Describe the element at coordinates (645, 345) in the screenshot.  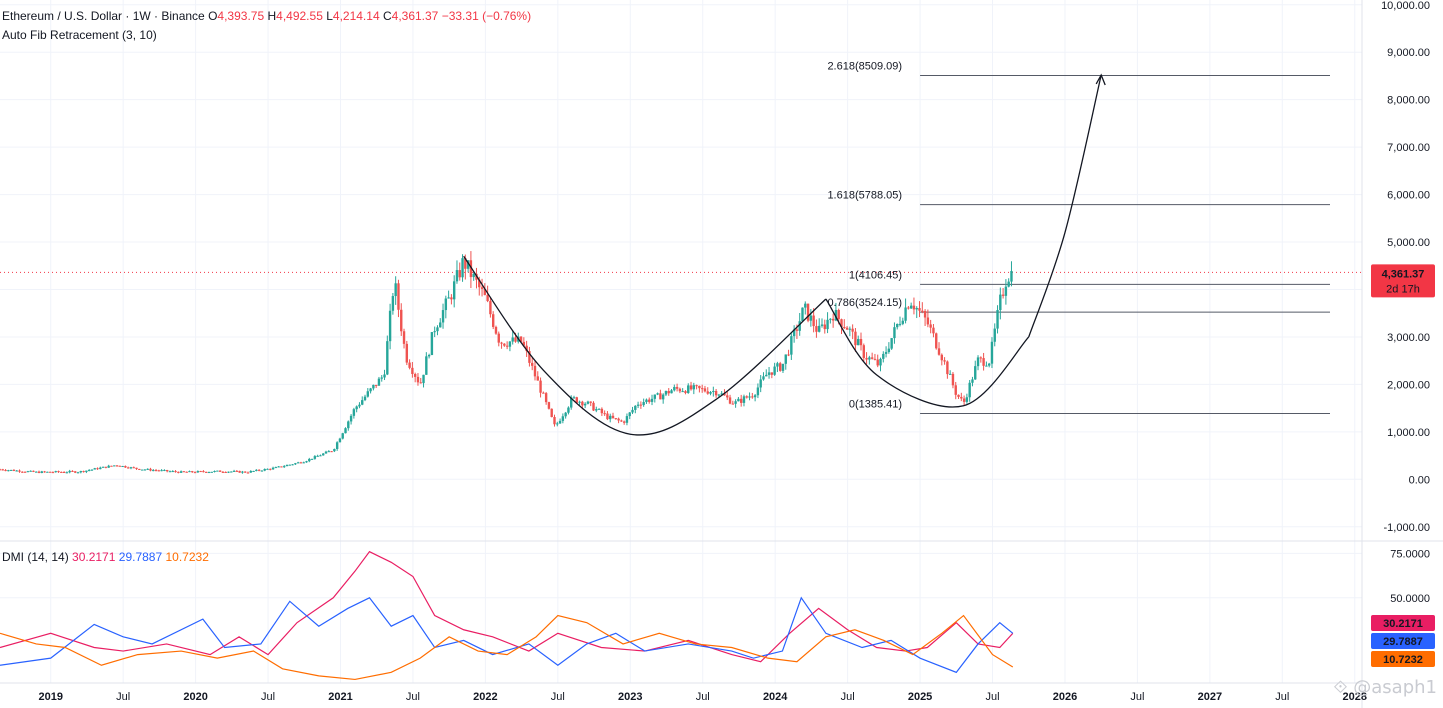
I see `cup-curve` at that location.